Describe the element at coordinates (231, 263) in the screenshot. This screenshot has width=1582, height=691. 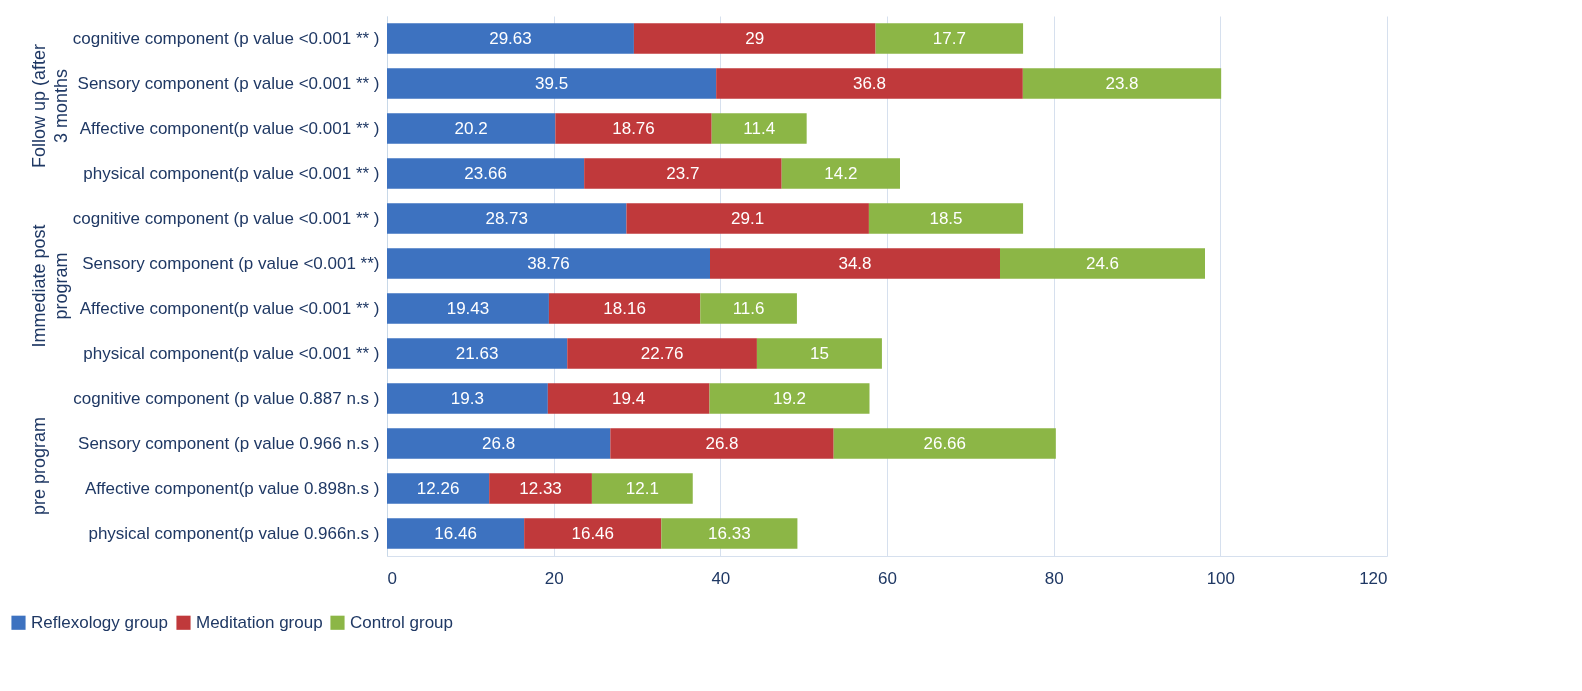
I see `y-tick-label: Sensory component (p value <0.001 **)` at that location.